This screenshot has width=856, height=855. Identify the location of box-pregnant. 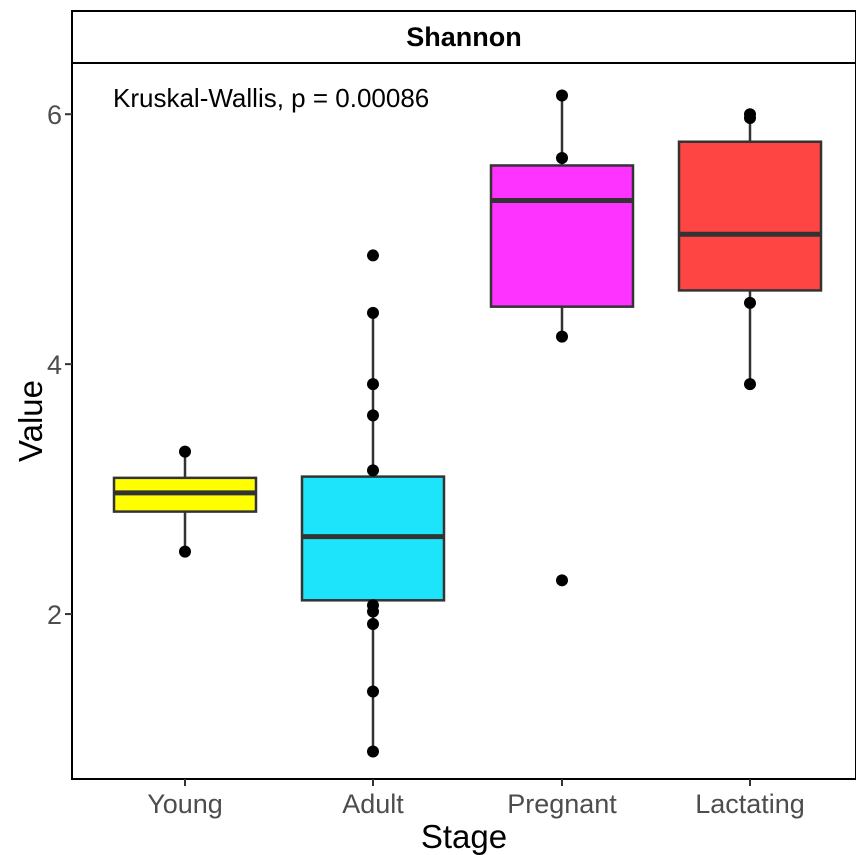
(562, 236).